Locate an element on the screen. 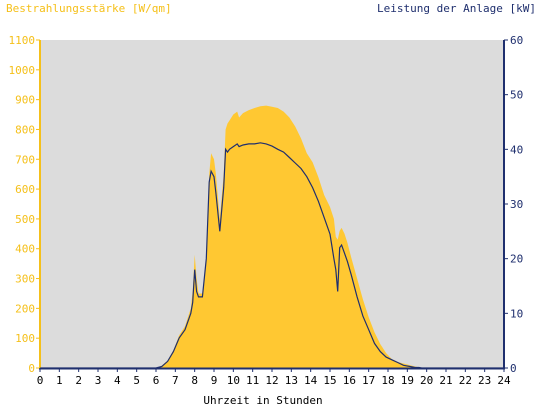  x-tick-label: 18 is located at coordinates (387, 380).